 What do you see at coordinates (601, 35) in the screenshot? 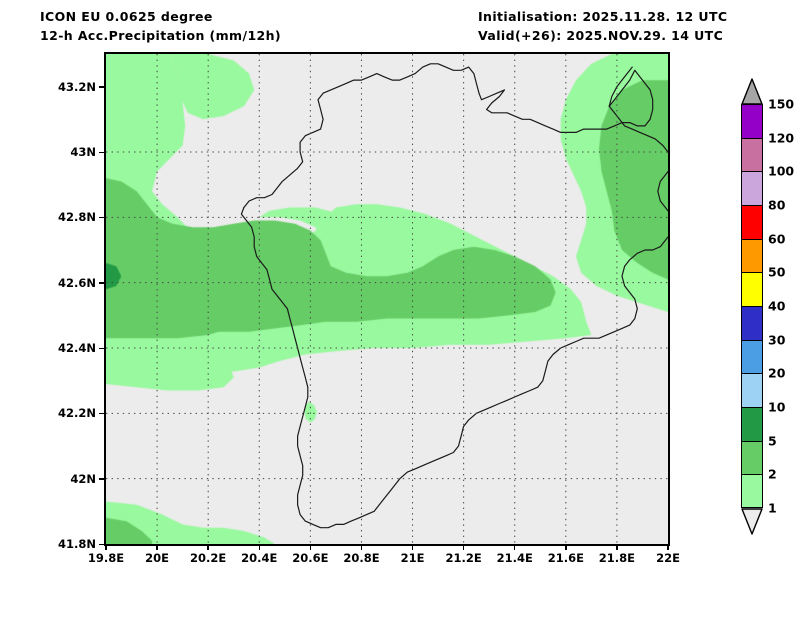
I see `valid-time: Valid(+26): 2025.NOV.29. 14 UTC` at bounding box center [601, 35].